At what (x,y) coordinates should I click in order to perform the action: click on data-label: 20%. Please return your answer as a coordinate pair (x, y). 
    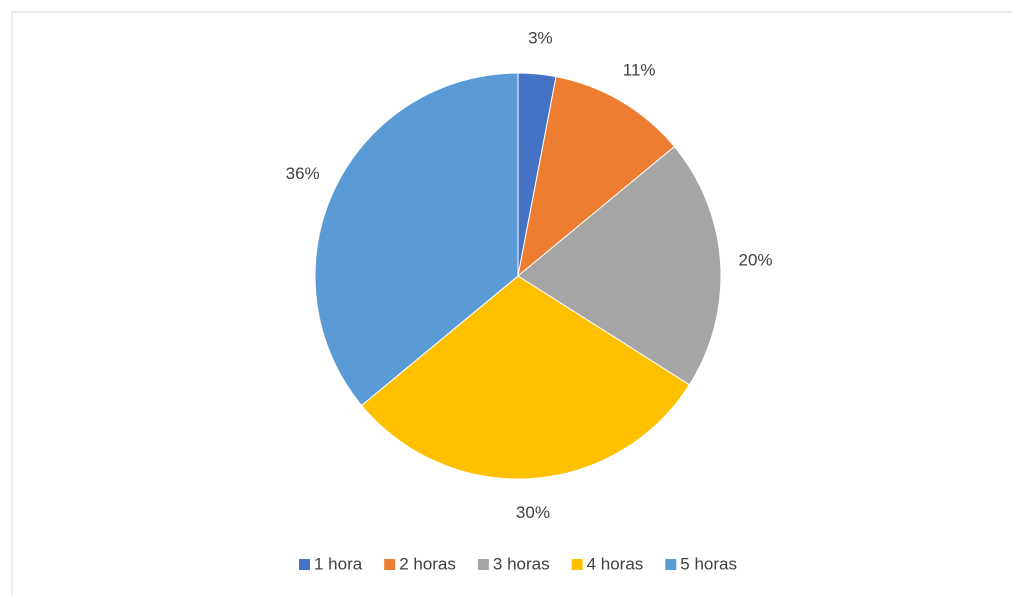
    Looking at the image, I should click on (756, 260).